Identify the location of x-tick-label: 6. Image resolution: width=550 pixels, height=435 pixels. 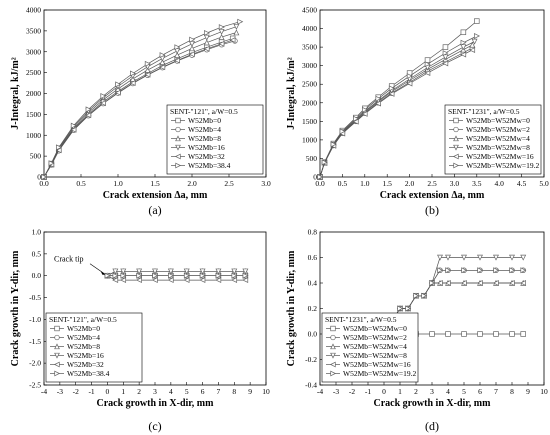
(203, 391).